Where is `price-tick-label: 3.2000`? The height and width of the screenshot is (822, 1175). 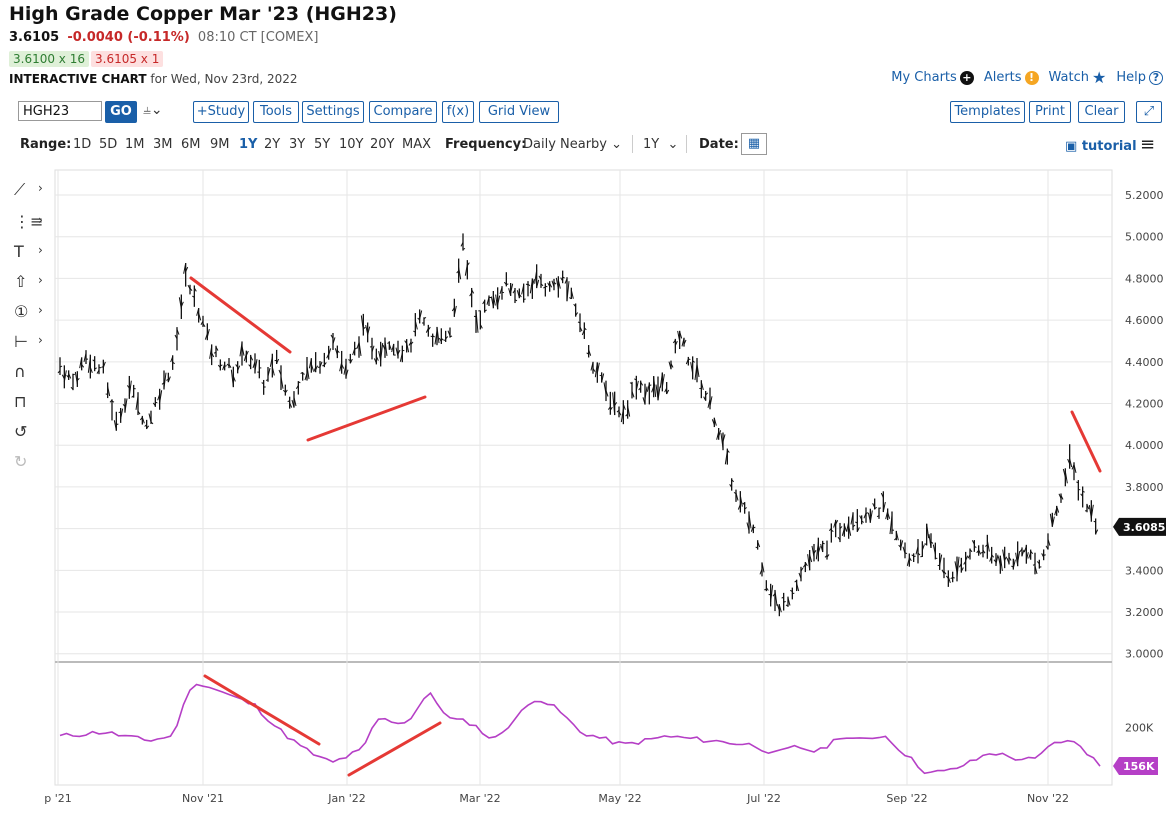
price-tick-label: 3.2000 is located at coordinates (1144, 612).